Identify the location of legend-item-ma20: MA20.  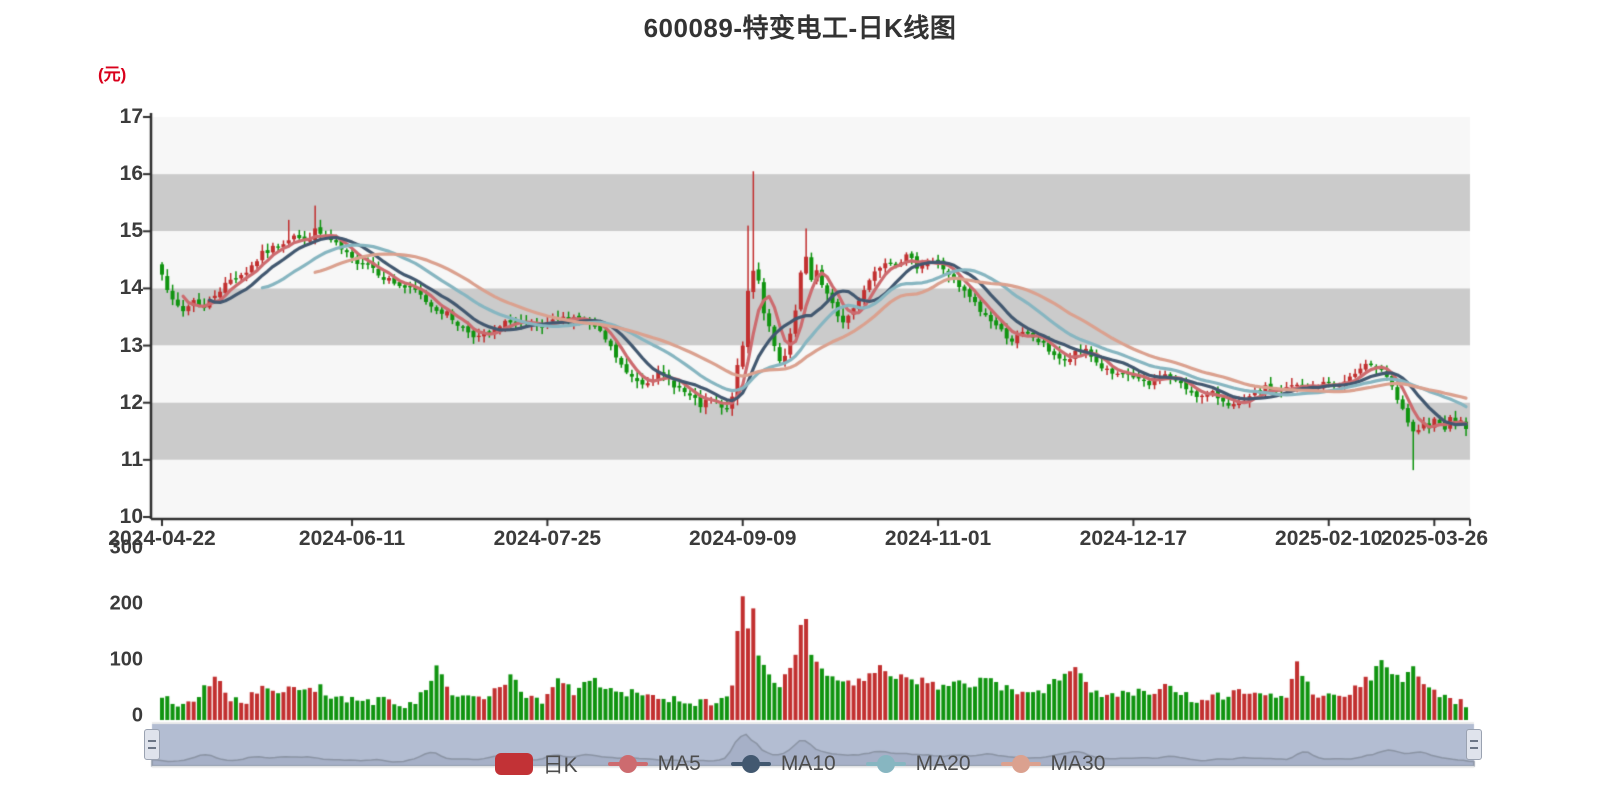
(918, 764).